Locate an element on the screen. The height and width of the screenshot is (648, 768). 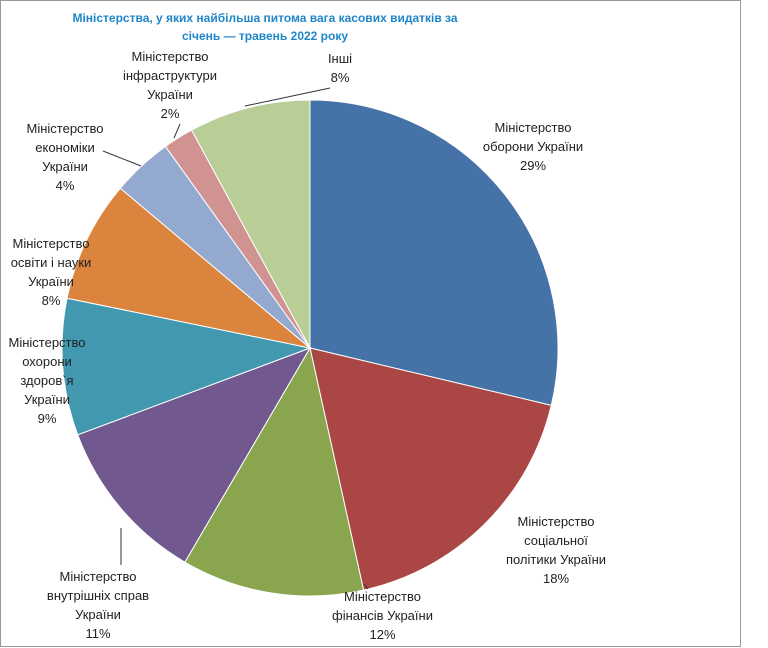
value-label: 9% is located at coordinates (47, 418).